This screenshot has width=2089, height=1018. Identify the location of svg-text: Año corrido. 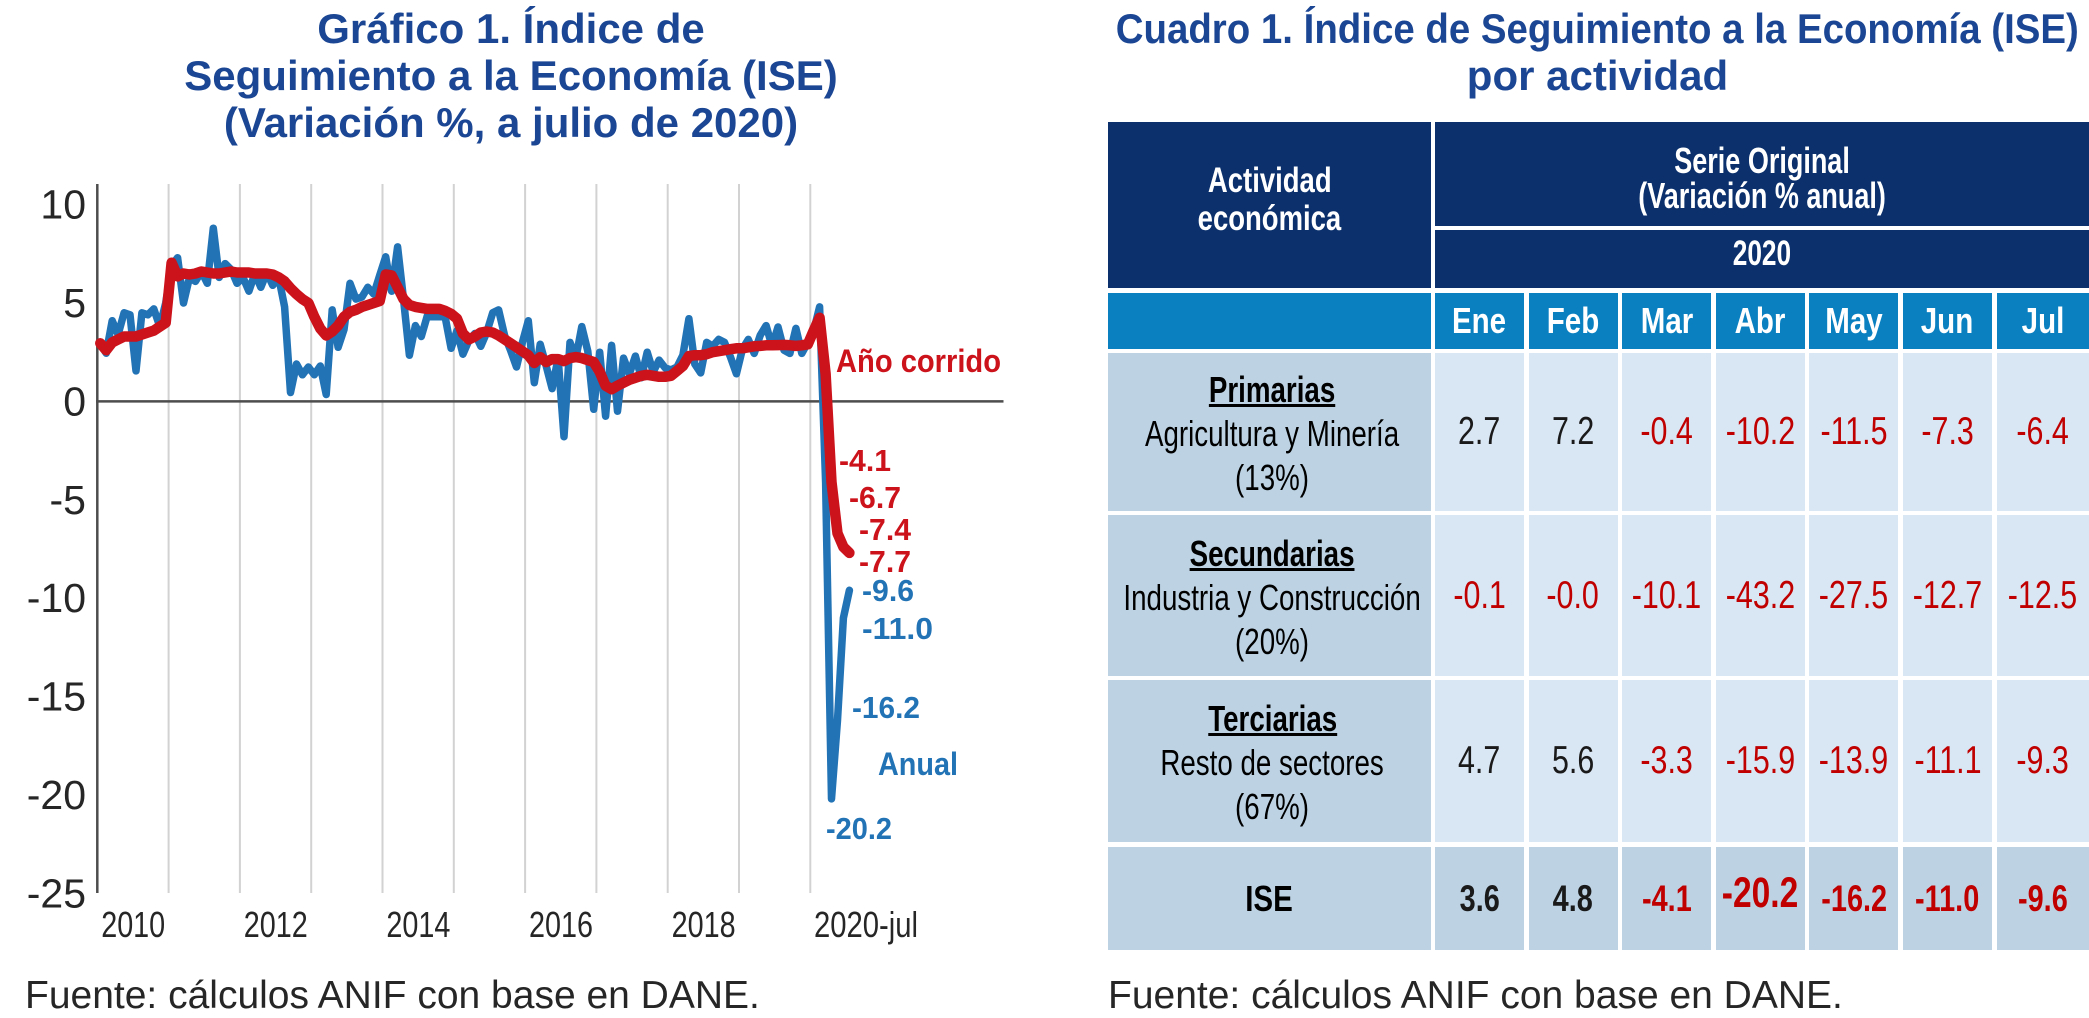
(918, 361).